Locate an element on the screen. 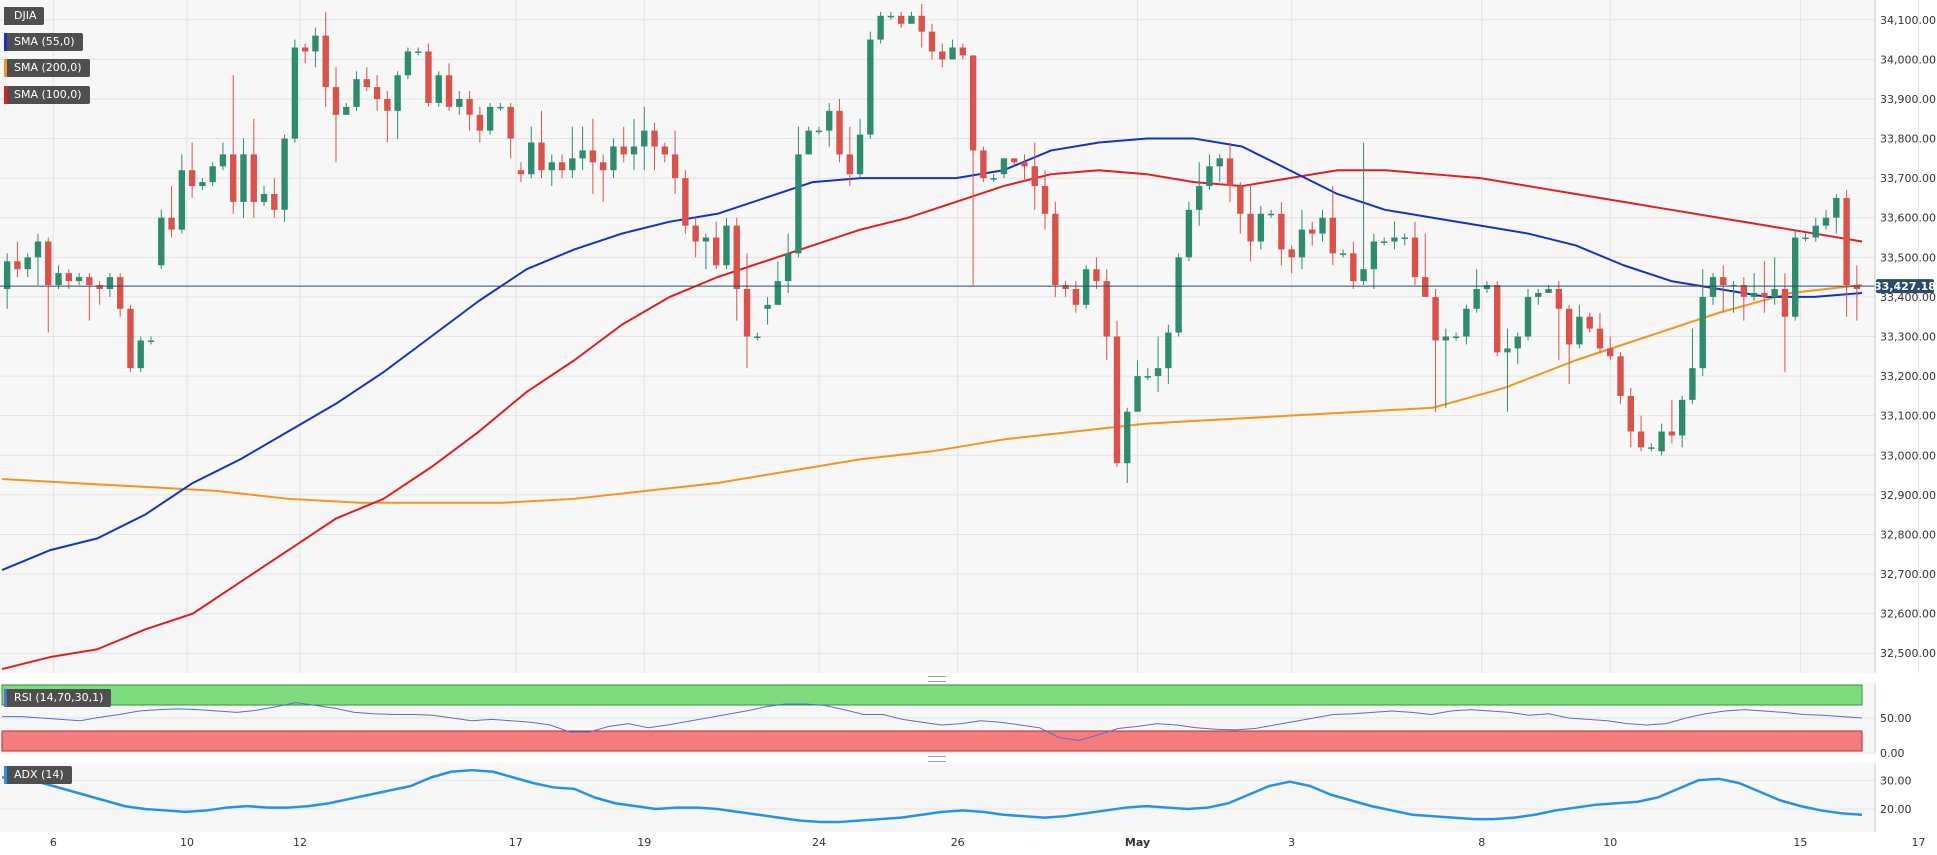 This screenshot has height=855, width=1937. last-price-marker-label: 33,427.18 is located at coordinates (1905, 286).